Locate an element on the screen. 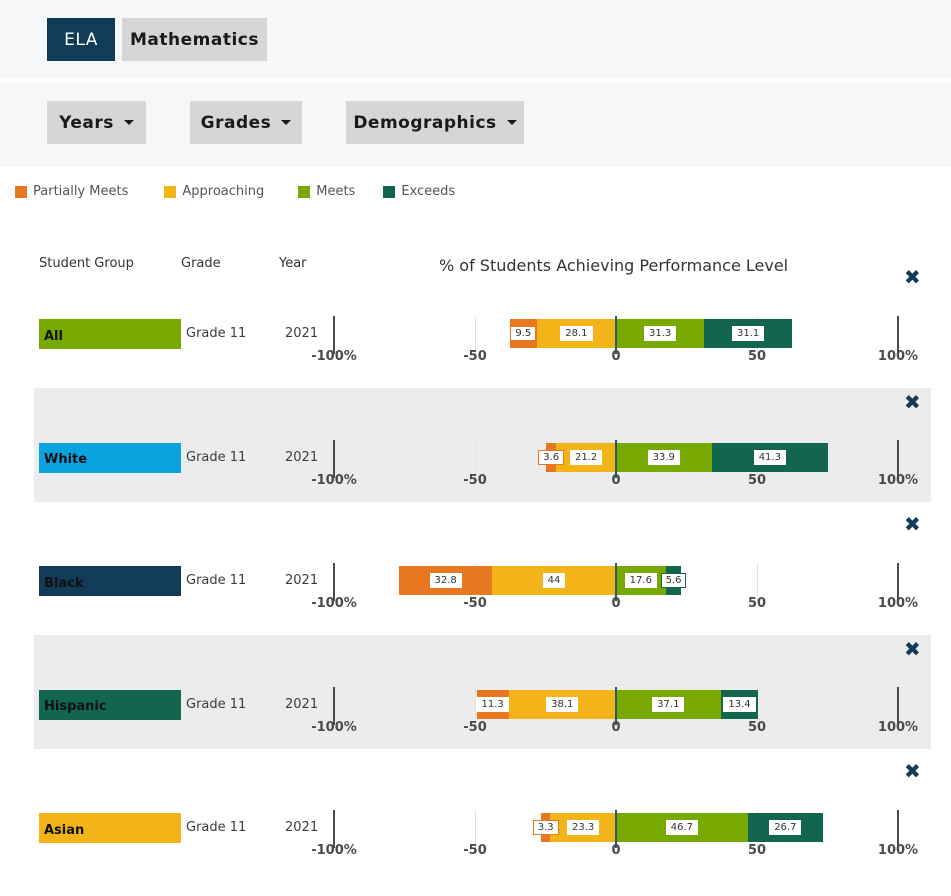  bar-segment-partially-meets: 11.3 is located at coordinates (492, 704).